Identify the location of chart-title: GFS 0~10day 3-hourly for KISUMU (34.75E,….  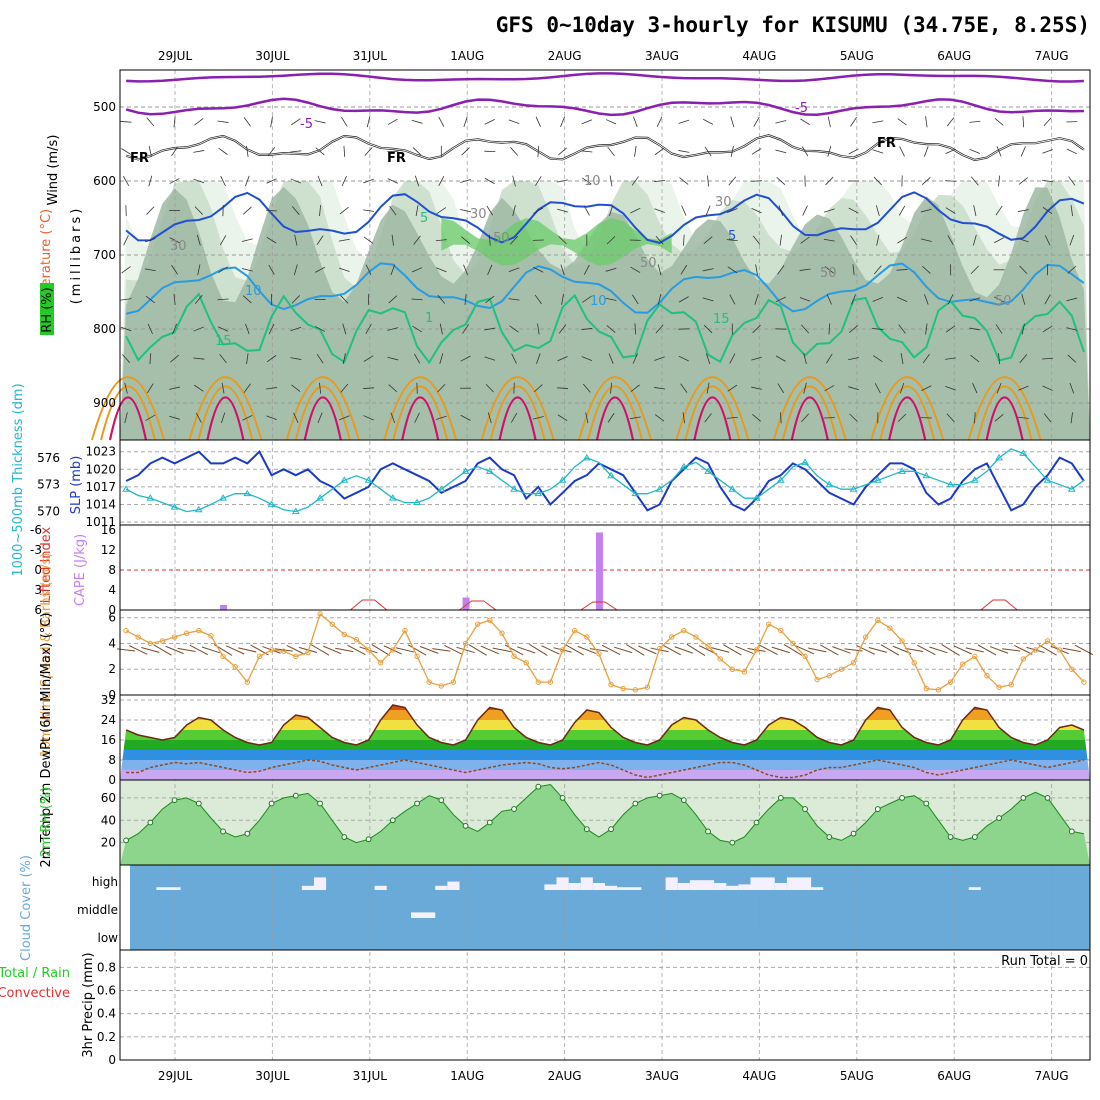
(793, 25).